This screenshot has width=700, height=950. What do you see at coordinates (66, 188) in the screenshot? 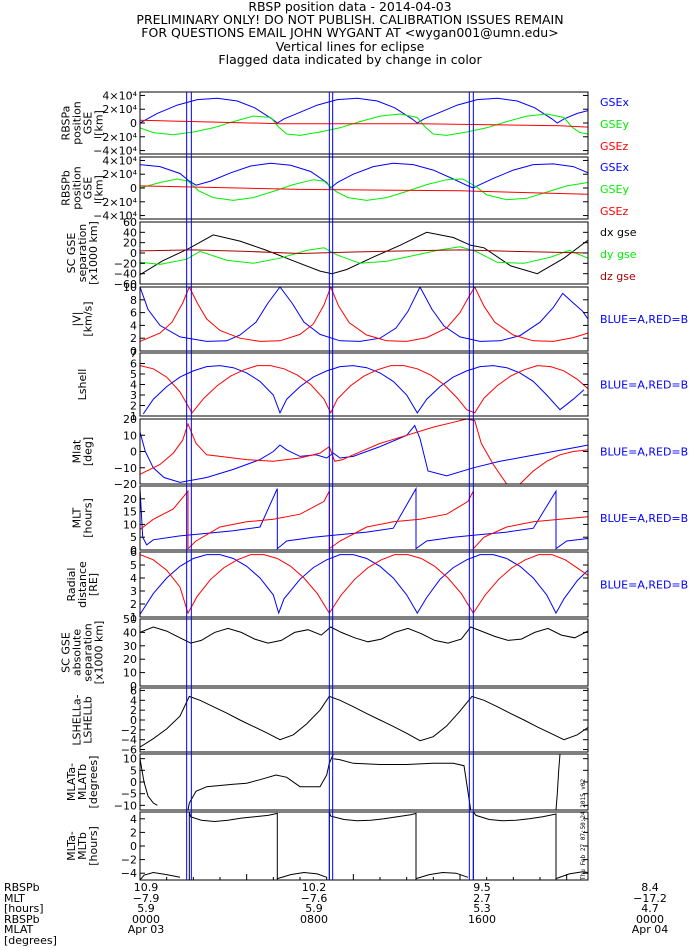
I see `y-axis-label-line: RBSPb` at bounding box center [66, 188].